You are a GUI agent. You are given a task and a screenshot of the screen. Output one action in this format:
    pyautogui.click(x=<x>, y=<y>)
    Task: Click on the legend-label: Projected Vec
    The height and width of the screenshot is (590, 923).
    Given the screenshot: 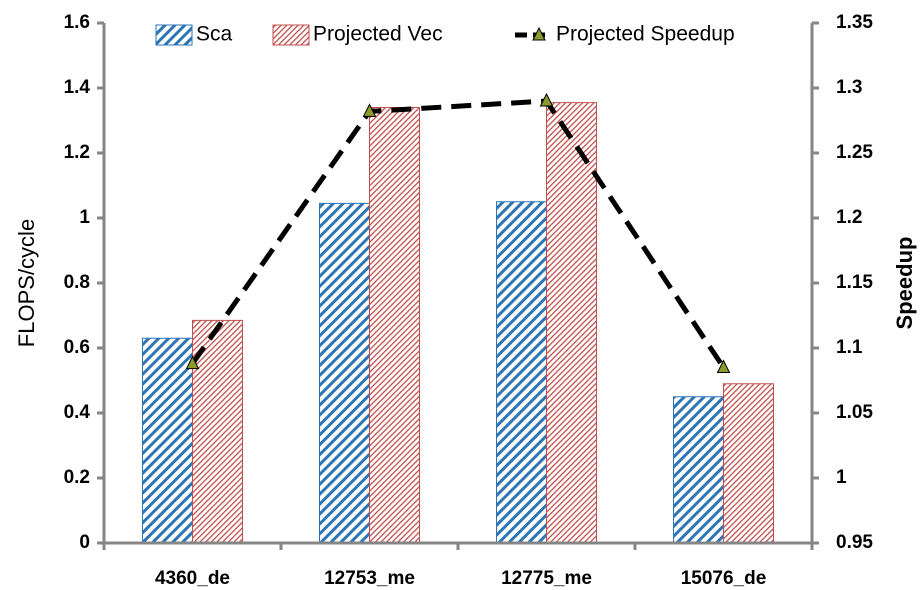 What is the action you would take?
    pyautogui.click(x=378, y=34)
    